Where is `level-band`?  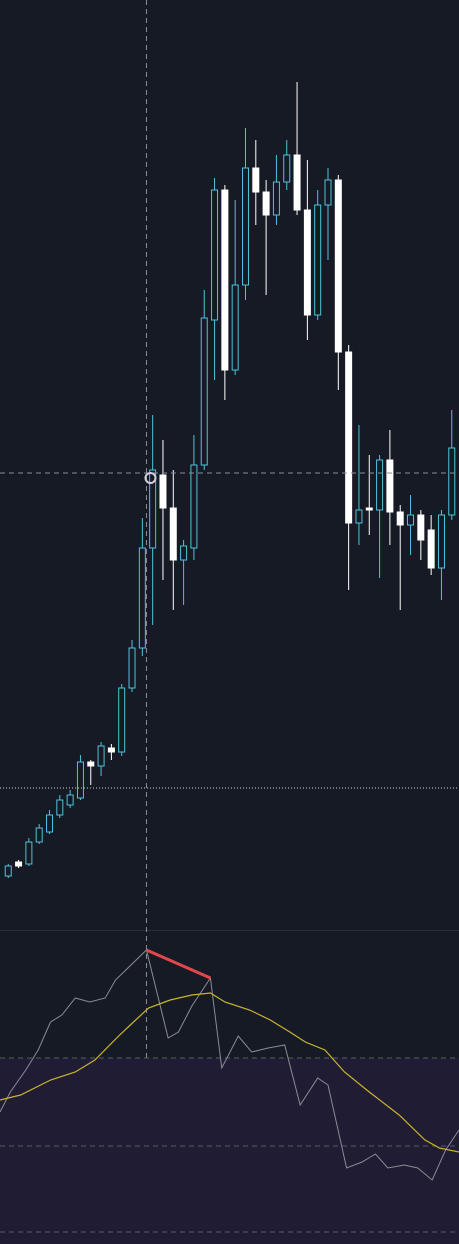
level-band is located at coordinates (229, 1151).